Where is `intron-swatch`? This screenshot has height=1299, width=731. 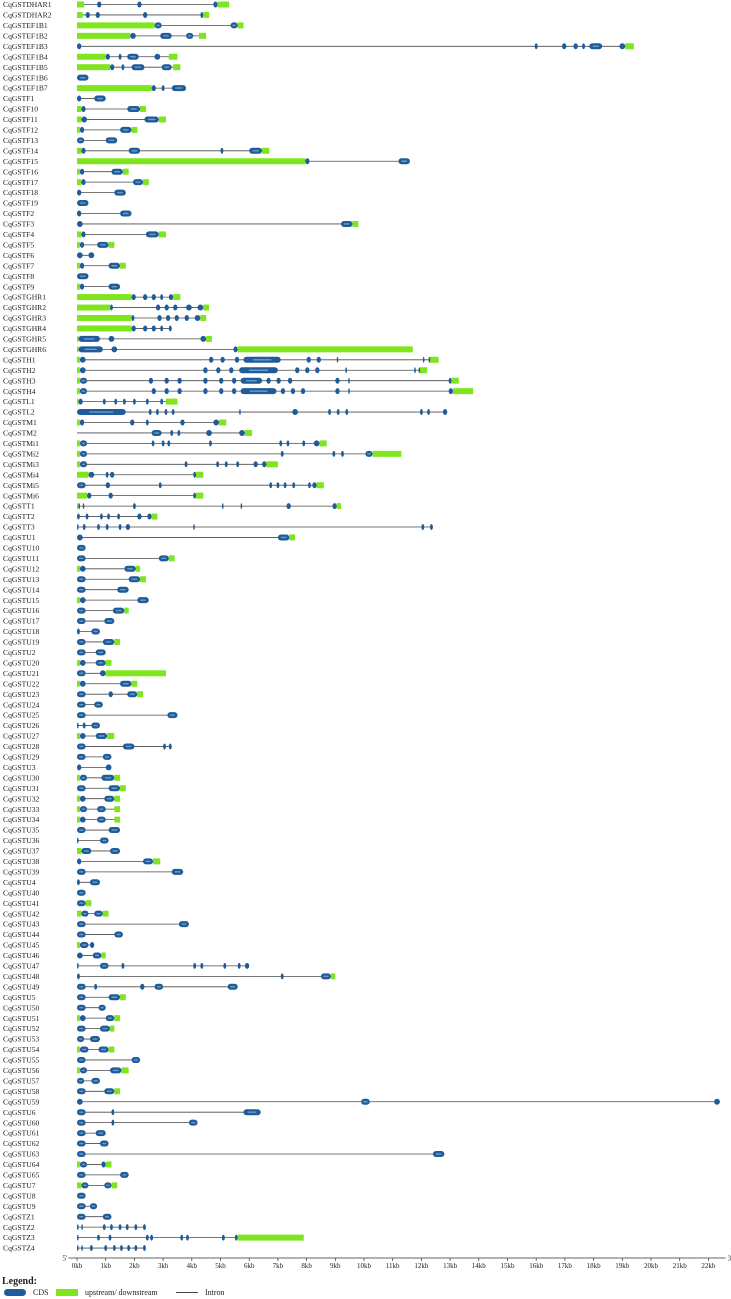 intron-swatch is located at coordinates (187, 1292).